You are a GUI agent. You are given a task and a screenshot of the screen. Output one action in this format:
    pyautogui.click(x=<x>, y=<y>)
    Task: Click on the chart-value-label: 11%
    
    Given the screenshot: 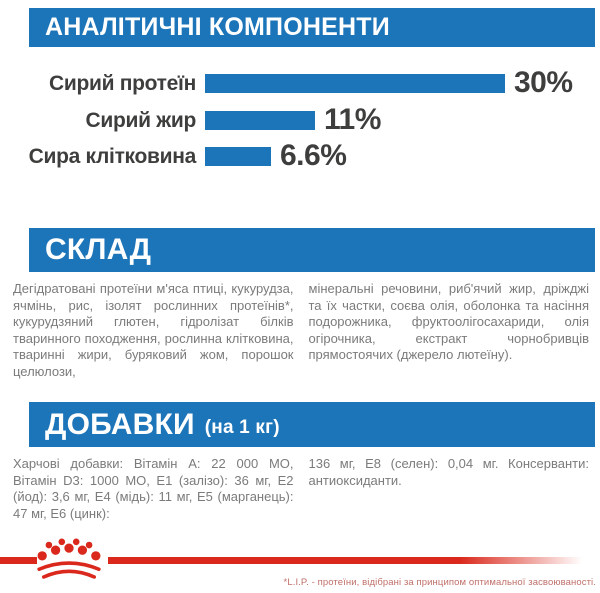 What is the action you would take?
    pyautogui.click(x=352, y=119)
    